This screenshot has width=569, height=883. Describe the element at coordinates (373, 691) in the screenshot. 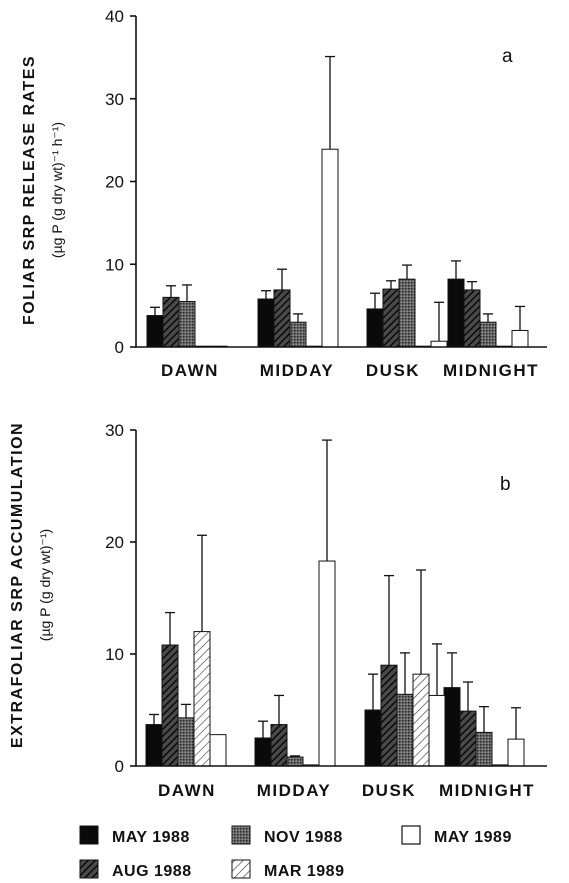

I see `panel-b-errorbar-dusk-may-1988` at that location.